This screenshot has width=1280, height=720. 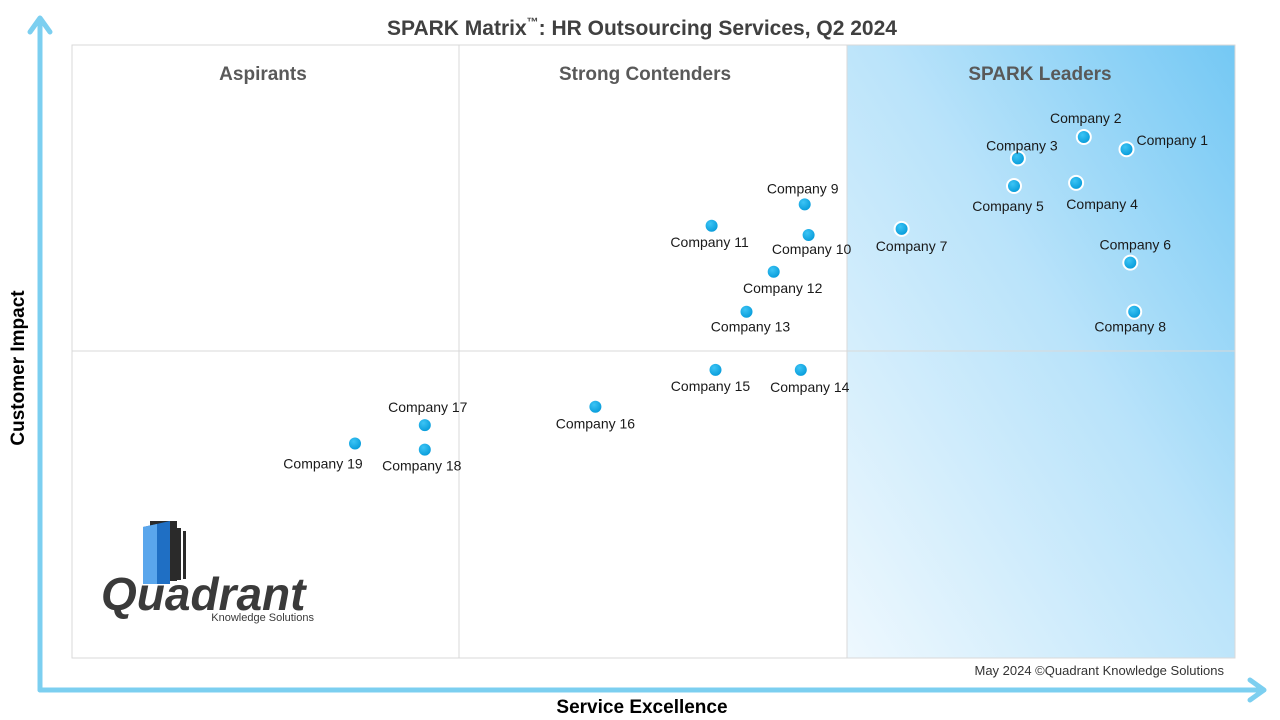 I want to click on chart-title-main: SPARK Matrix, so click(x=457, y=28).